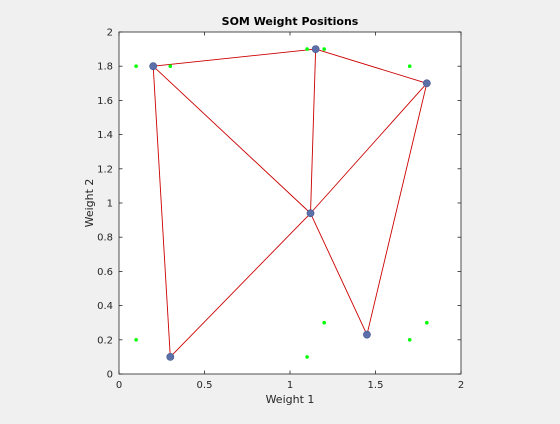  I want to click on x-tick-label: 2, so click(461, 385).